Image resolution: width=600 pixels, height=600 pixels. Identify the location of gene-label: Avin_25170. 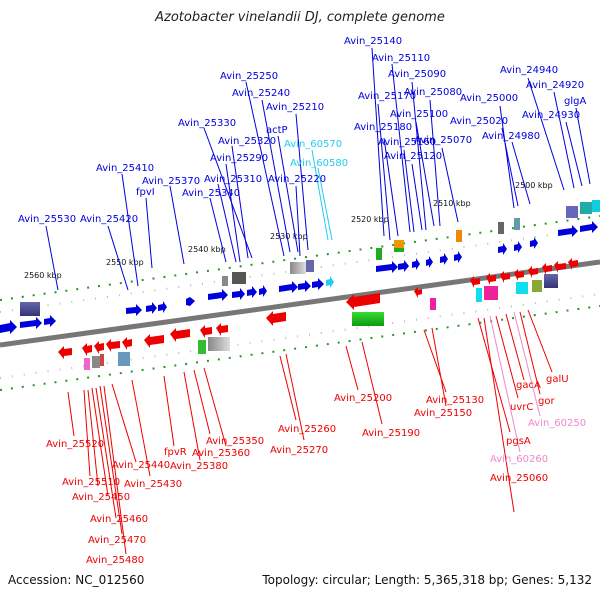
(387, 96).